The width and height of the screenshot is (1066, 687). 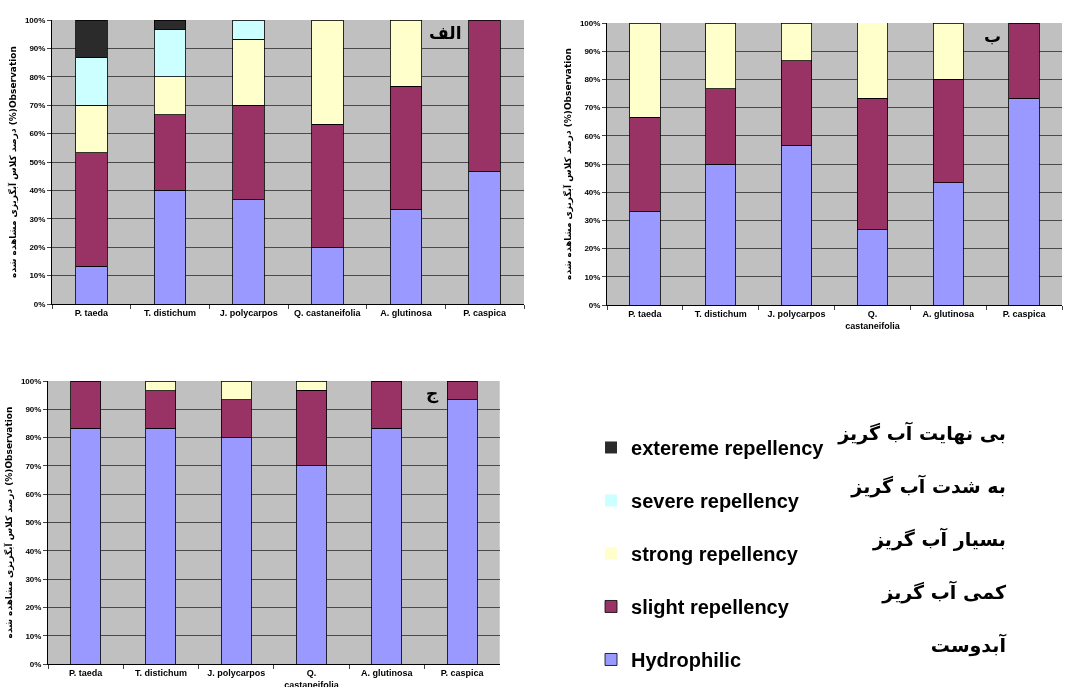 I want to click on legend-label: Hydrophilic, so click(x=686, y=660).